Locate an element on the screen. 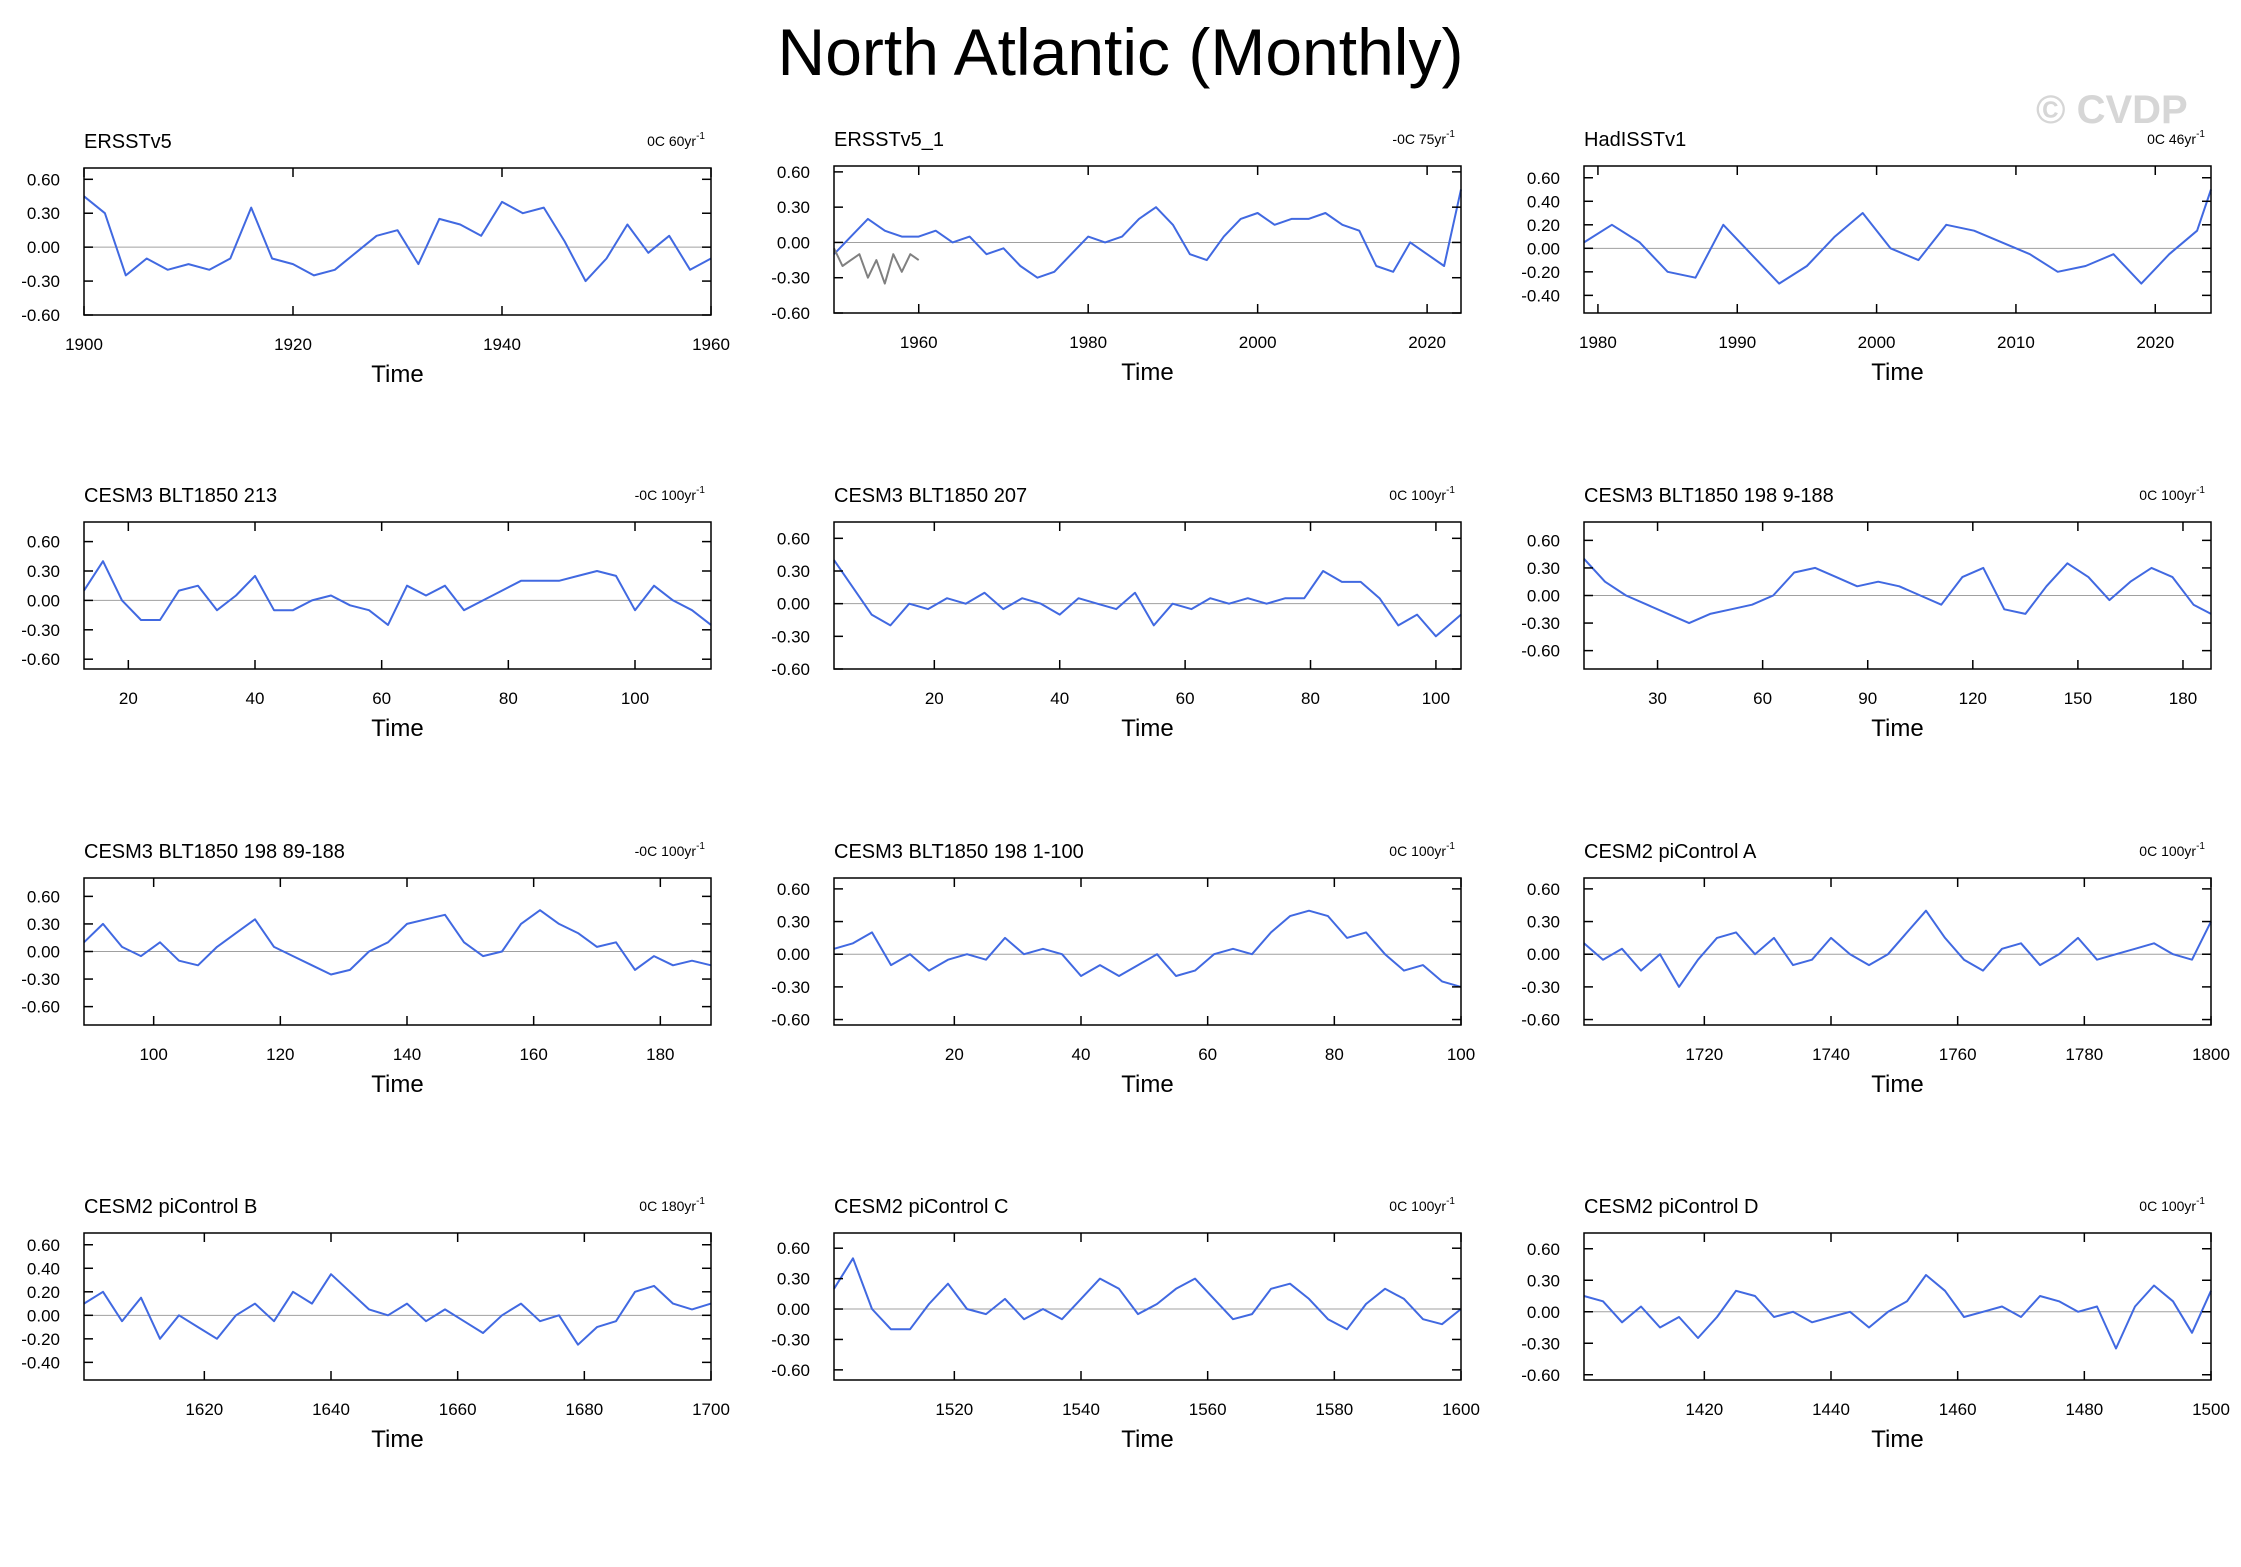 This screenshot has width=2241, height=1567. panel-annotation: -0C 75yr-1 is located at coordinates (1423, 138).